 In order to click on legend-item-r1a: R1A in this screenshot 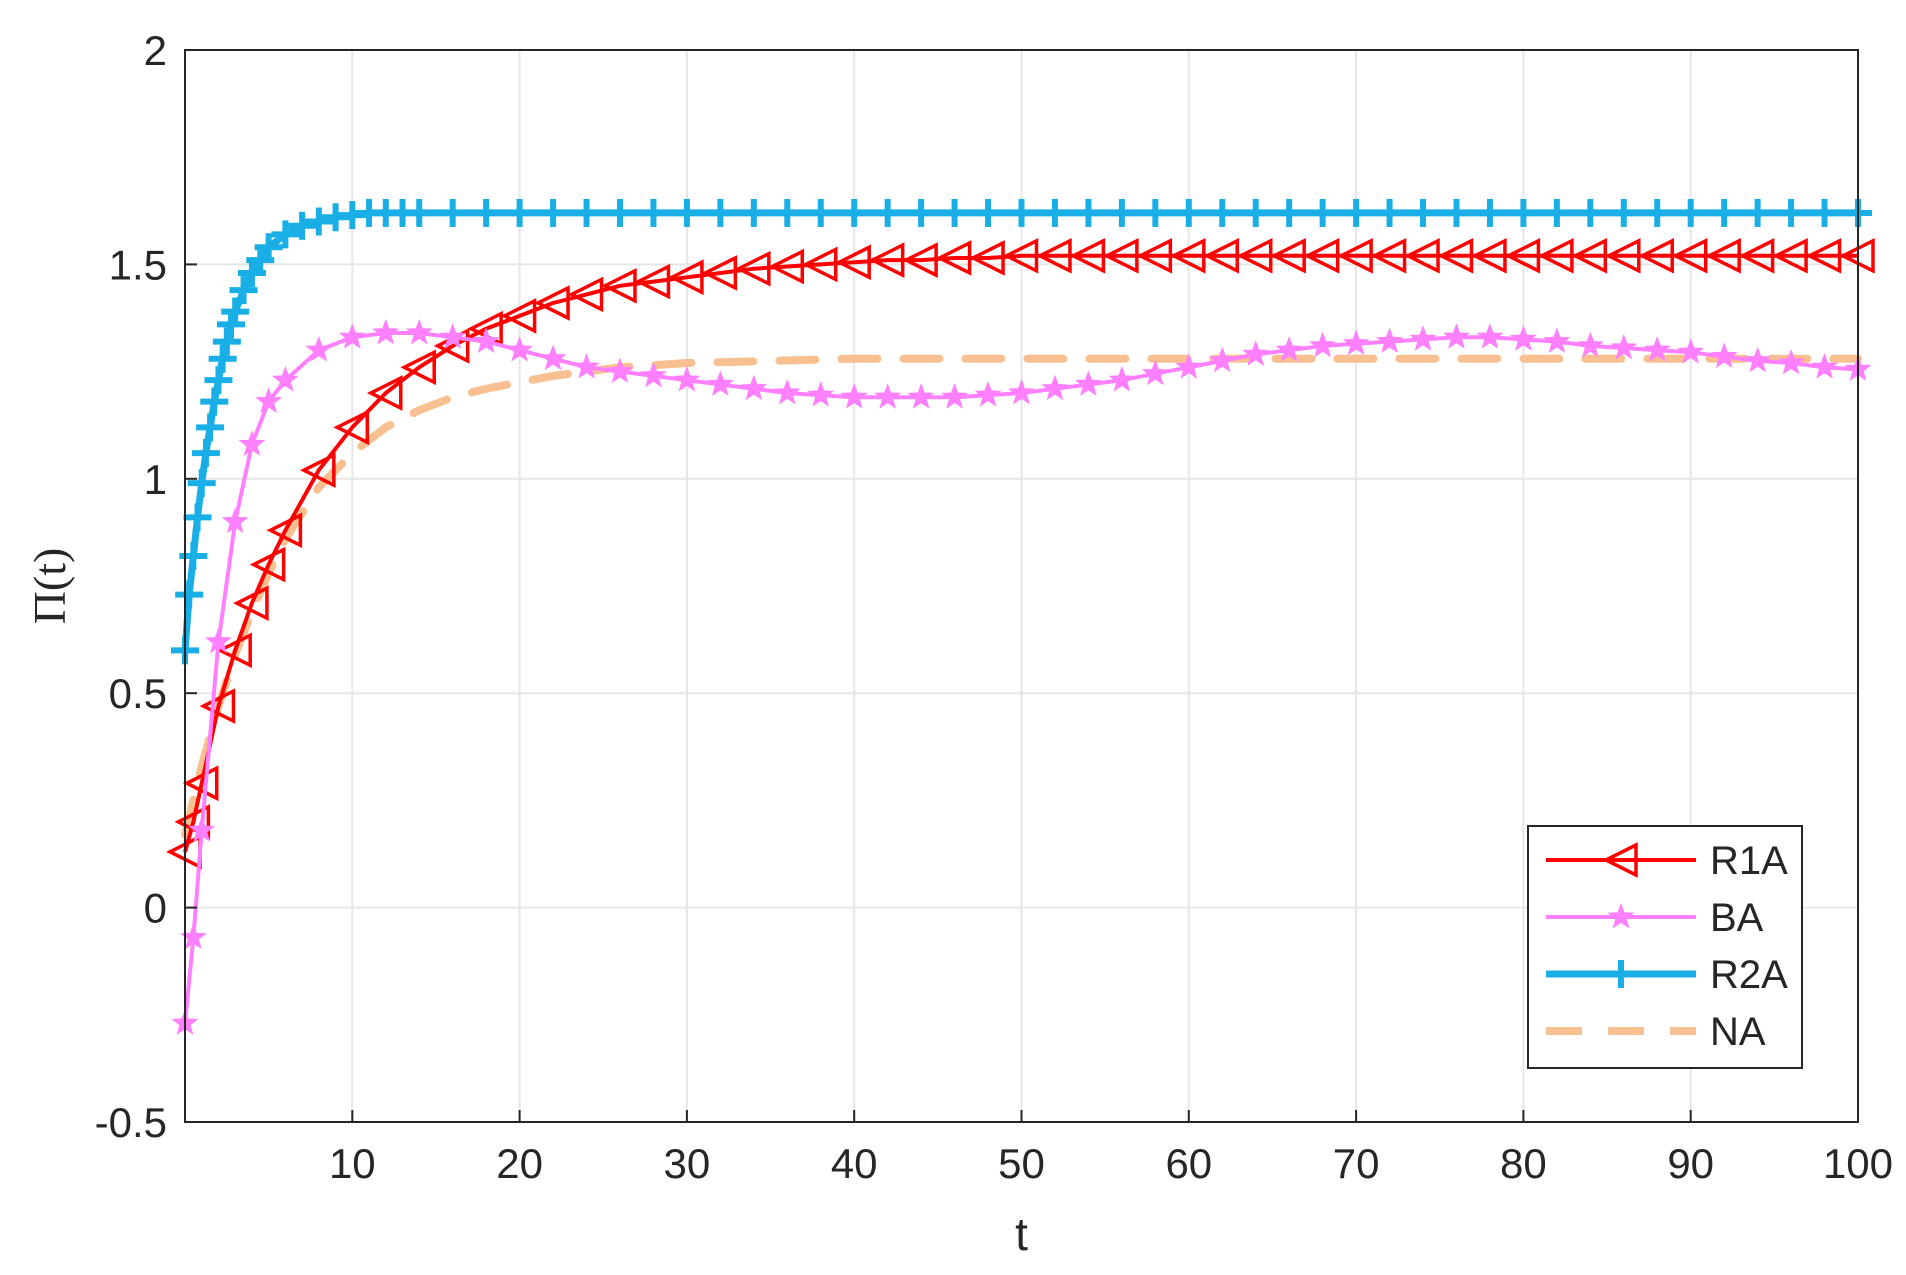, I will do `click(1667, 861)`.